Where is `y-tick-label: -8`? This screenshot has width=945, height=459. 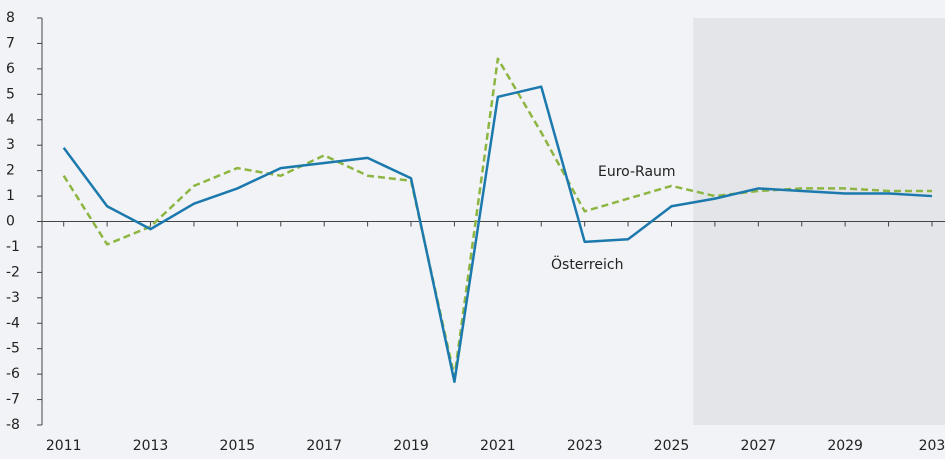 y-tick-label: -8 is located at coordinates (13, 425).